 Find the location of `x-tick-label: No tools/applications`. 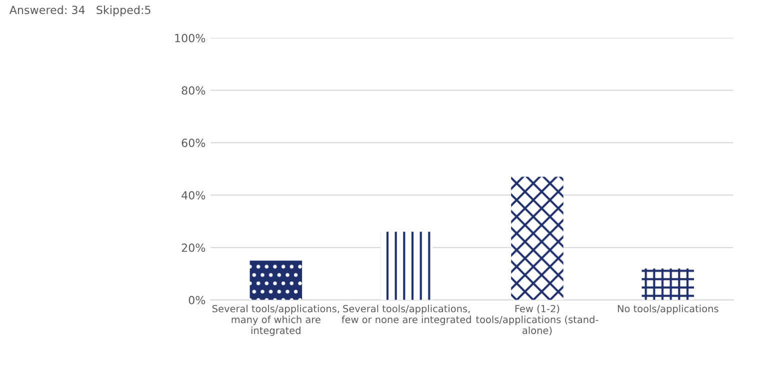

x-tick-label: No tools/applications is located at coordinates (668, 309).